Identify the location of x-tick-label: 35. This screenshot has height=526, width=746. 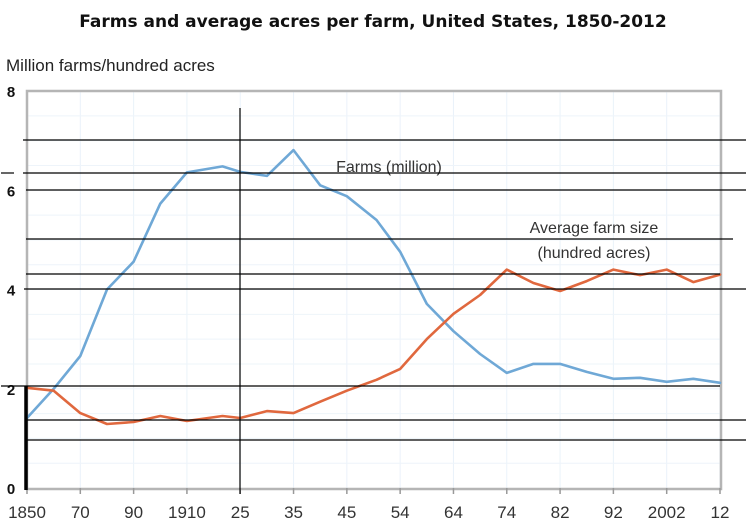
(293, 512).